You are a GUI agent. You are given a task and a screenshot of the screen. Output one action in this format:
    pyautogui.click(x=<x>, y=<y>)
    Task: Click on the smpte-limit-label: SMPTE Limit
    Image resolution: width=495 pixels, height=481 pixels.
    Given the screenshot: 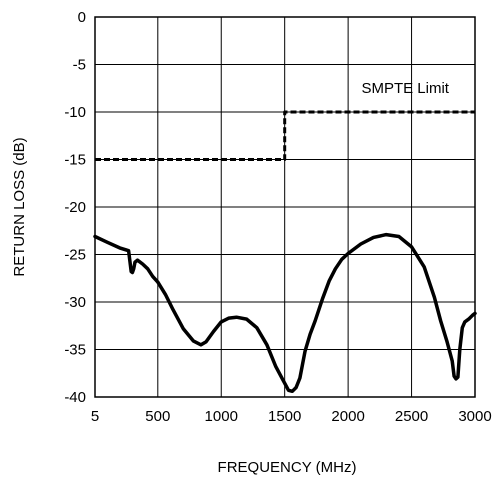 What is the action you would take?
    pyautogui.click(x=405, y=88)
    